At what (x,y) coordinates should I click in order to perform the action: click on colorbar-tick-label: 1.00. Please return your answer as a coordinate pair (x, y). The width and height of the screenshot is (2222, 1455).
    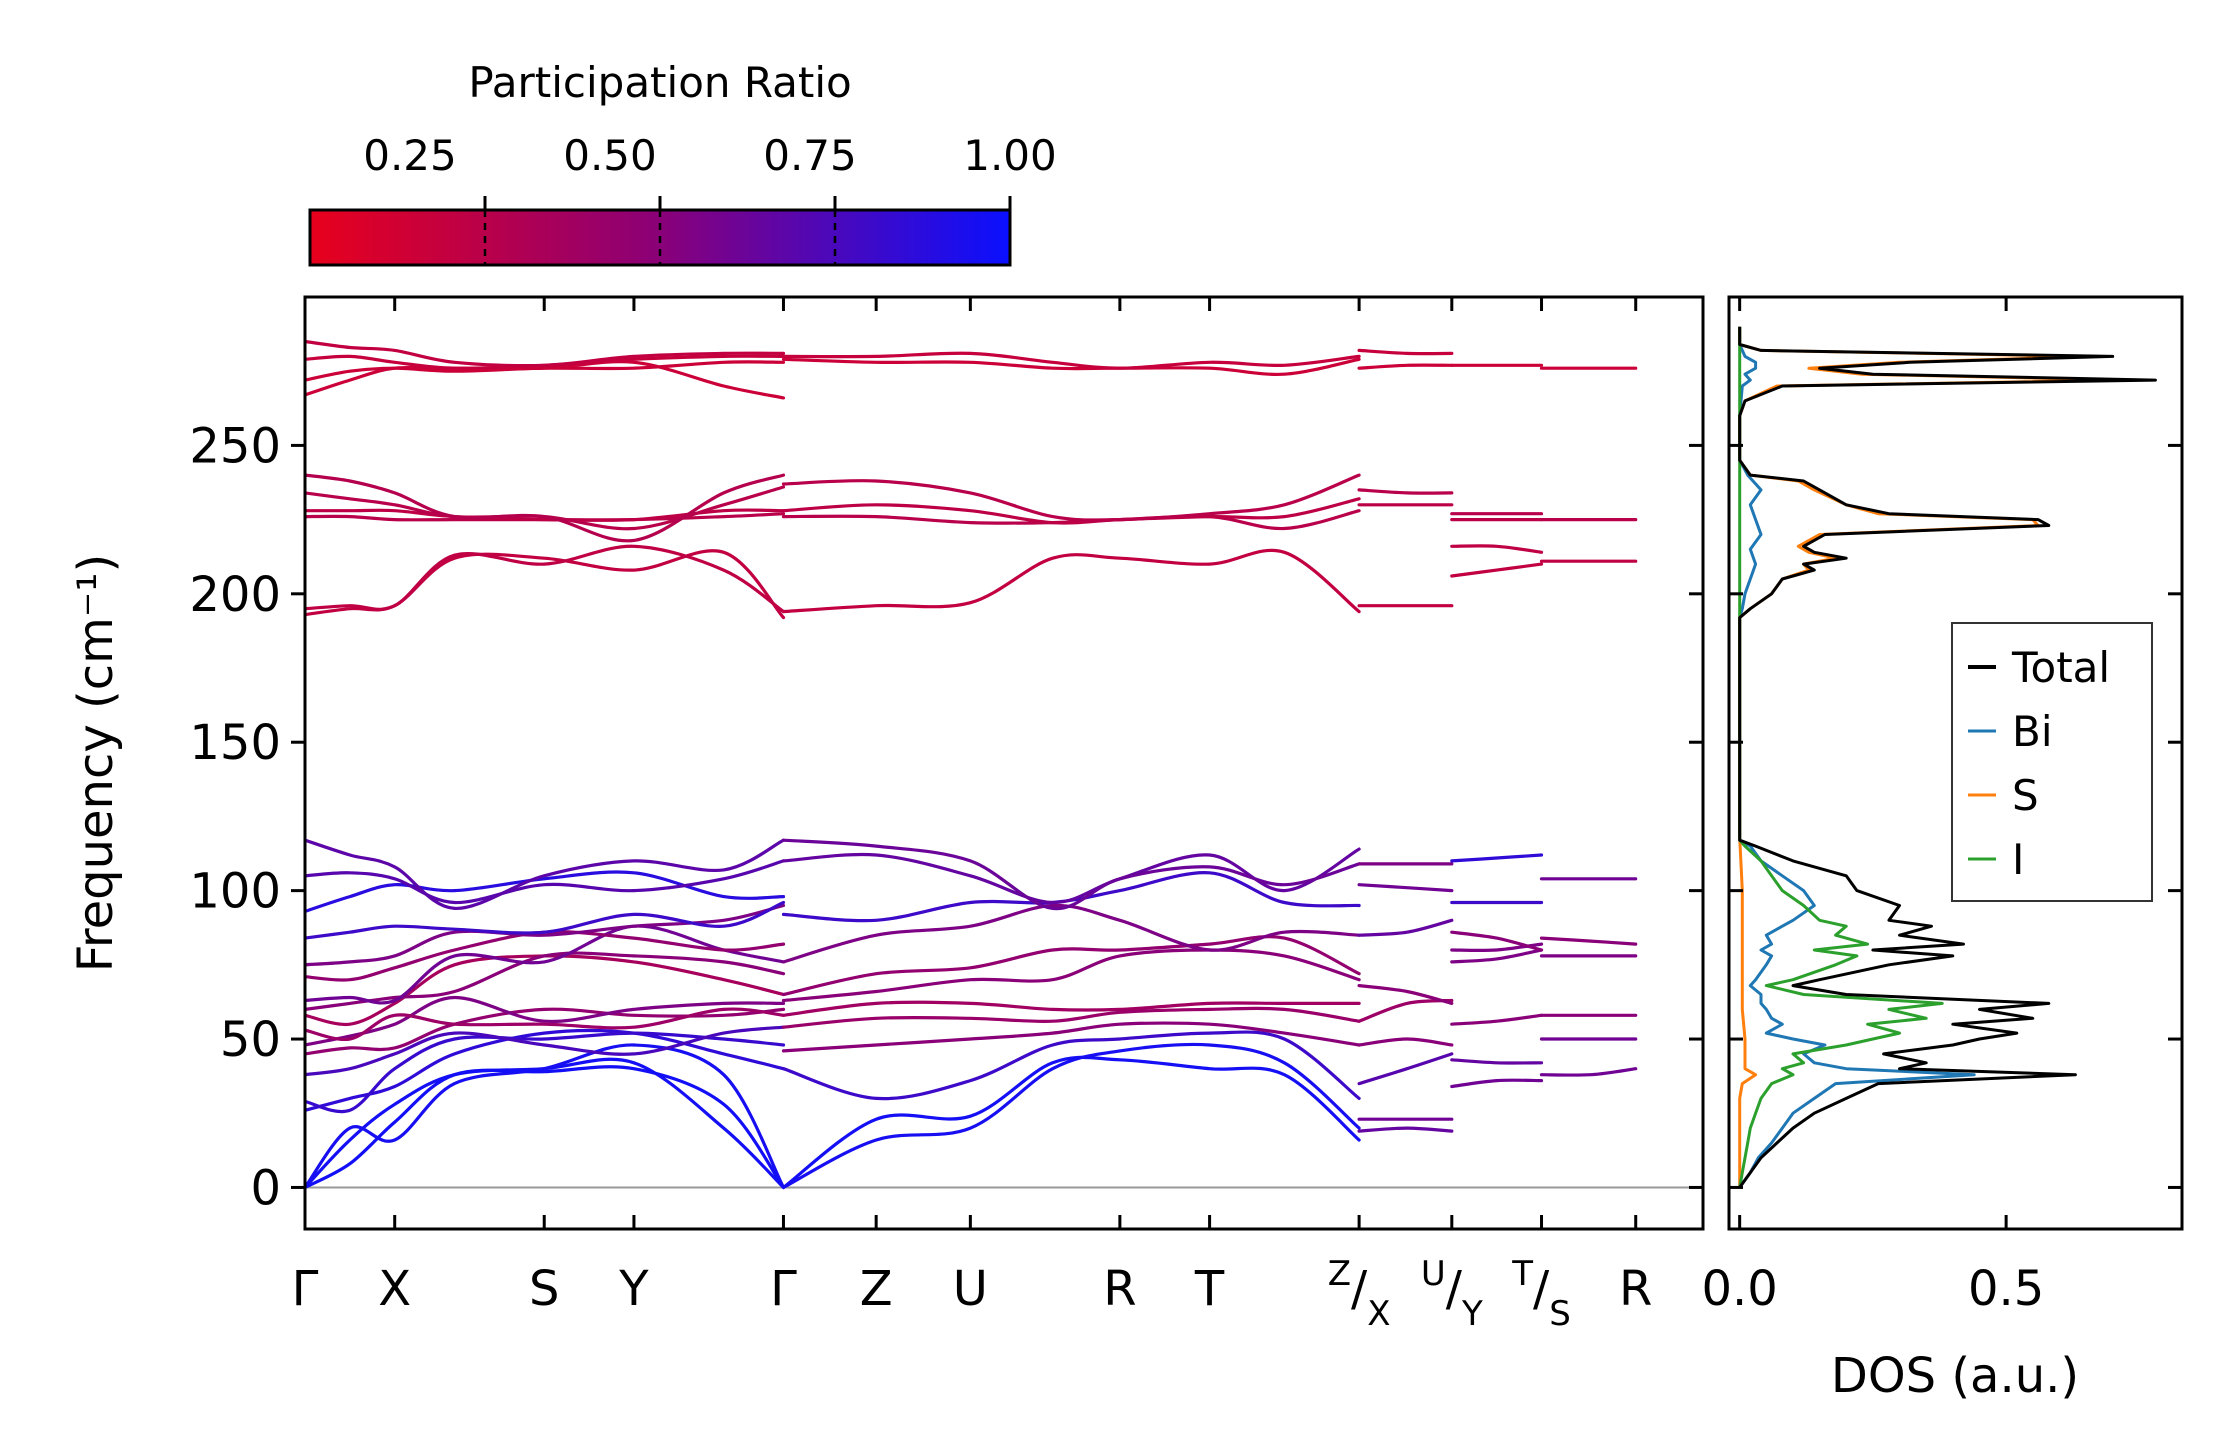
    Looking at the image, I should click on (1010, 155).